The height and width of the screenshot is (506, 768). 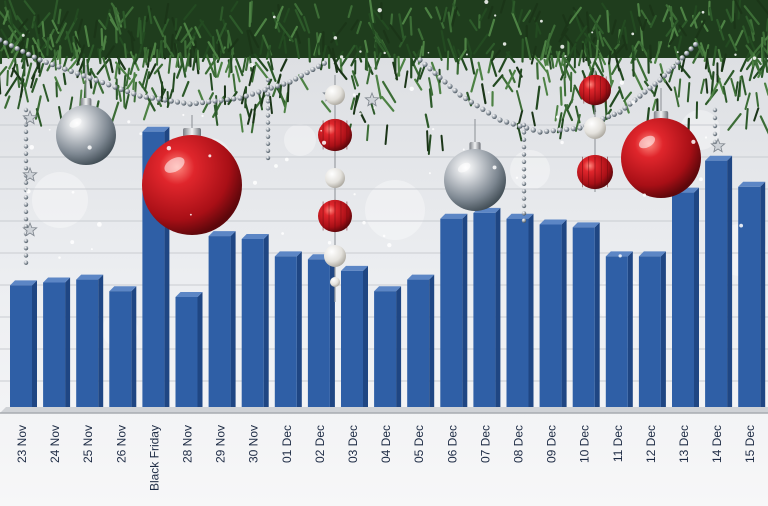 I want to click on ornament-ball, so click(x=86, y=135).